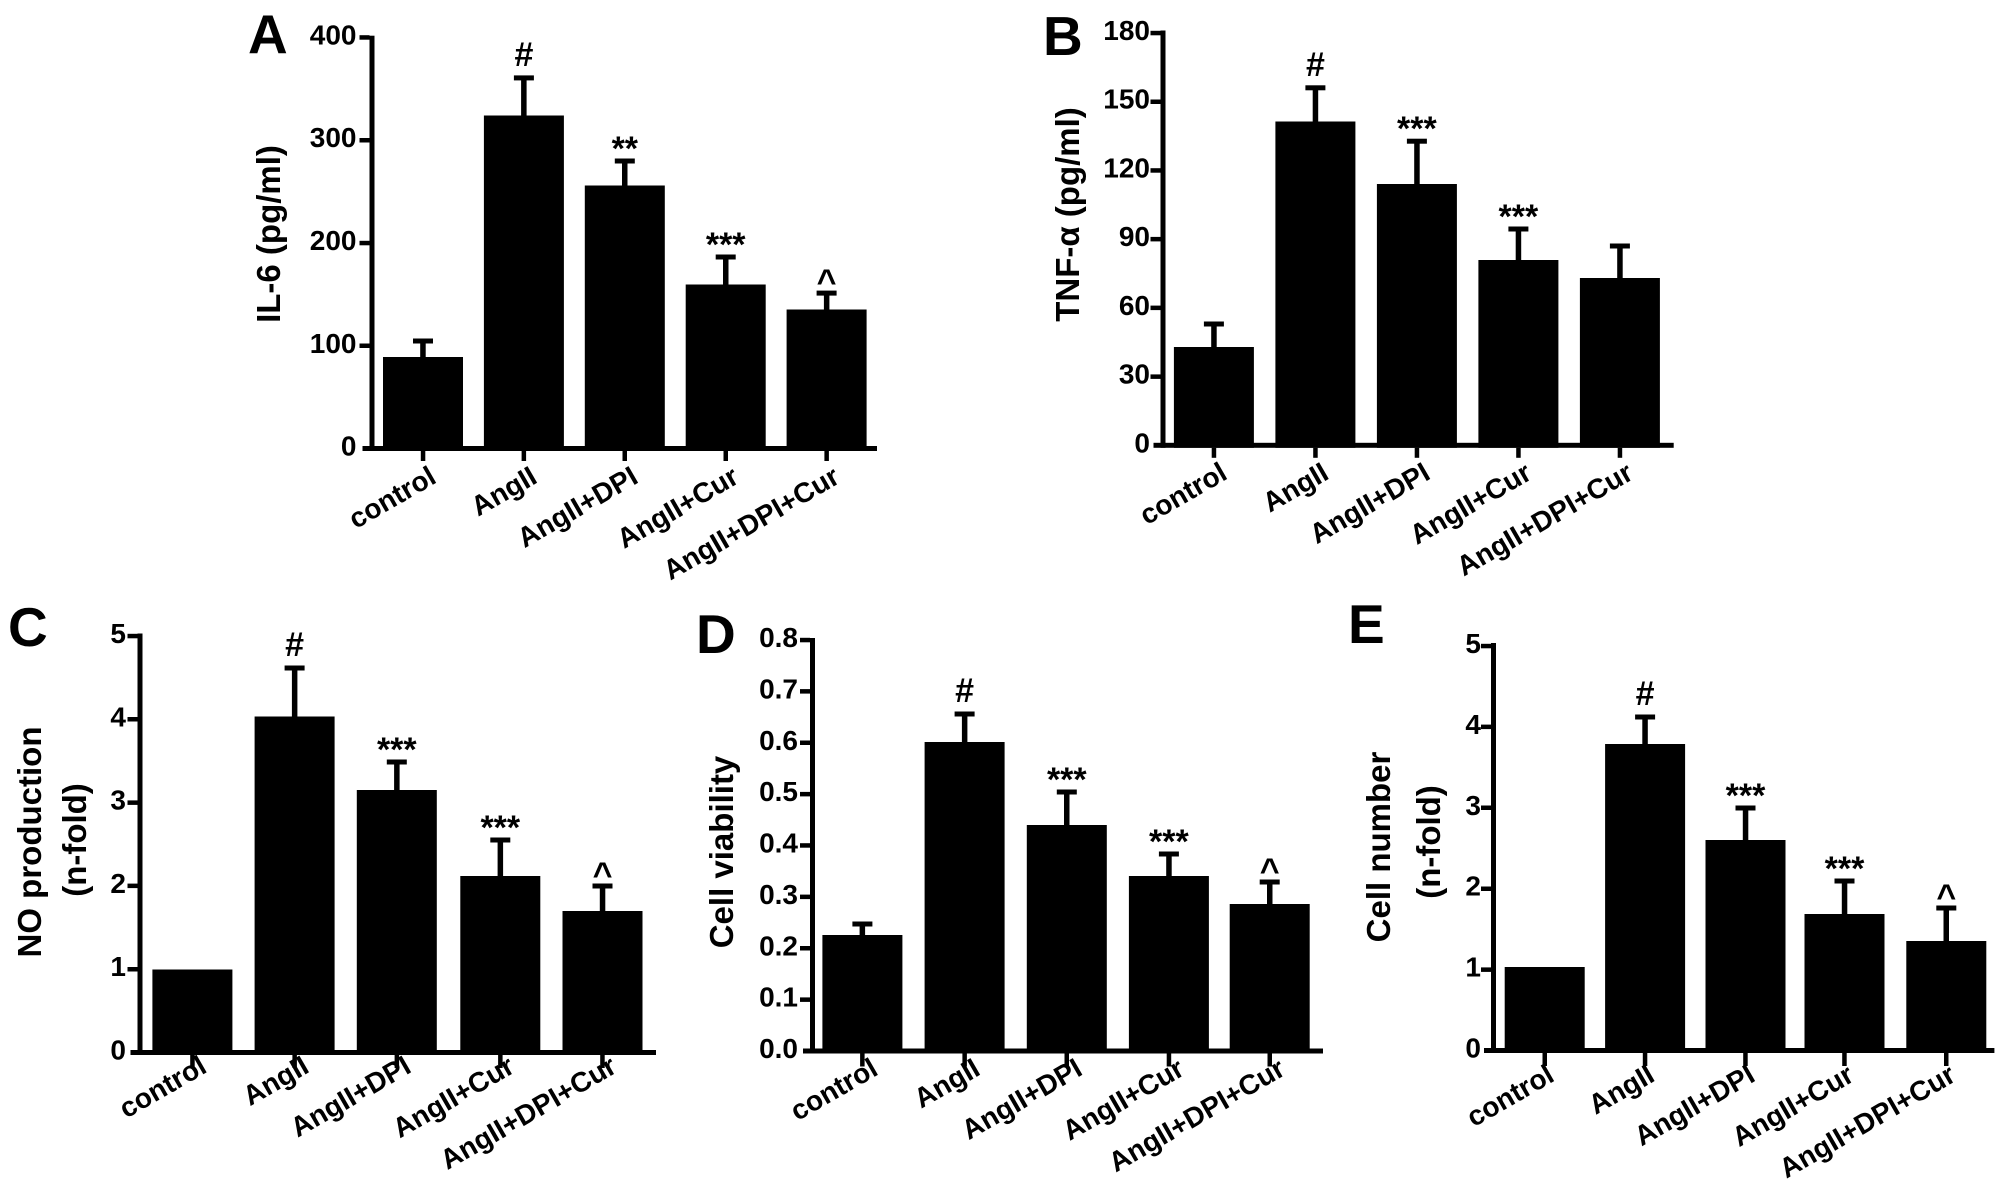  What do you see at coordinates (716, 634) in the screenshot?
I see `svg-text: D` at bounding box center [716, 634].